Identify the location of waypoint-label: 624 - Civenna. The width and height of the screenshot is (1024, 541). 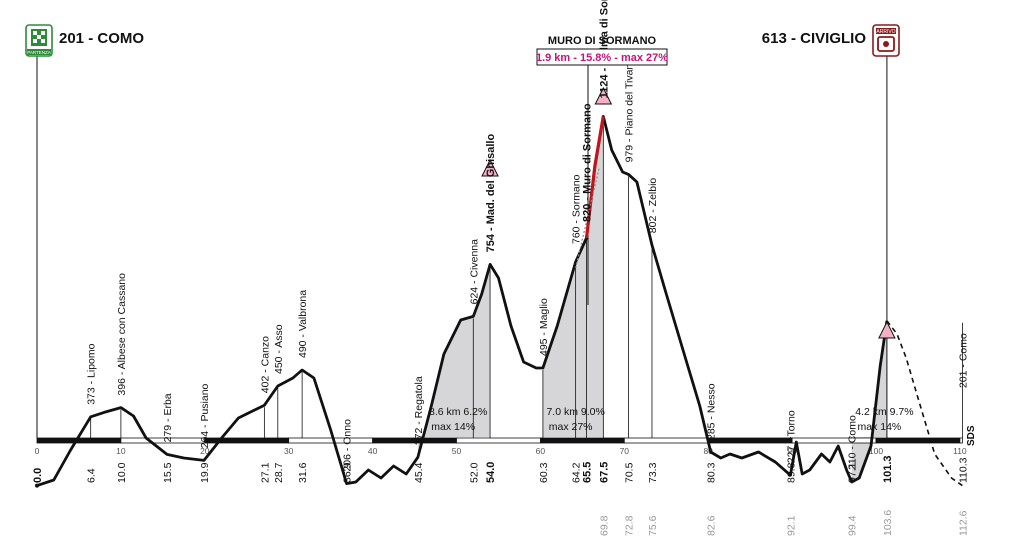
(474, 272).